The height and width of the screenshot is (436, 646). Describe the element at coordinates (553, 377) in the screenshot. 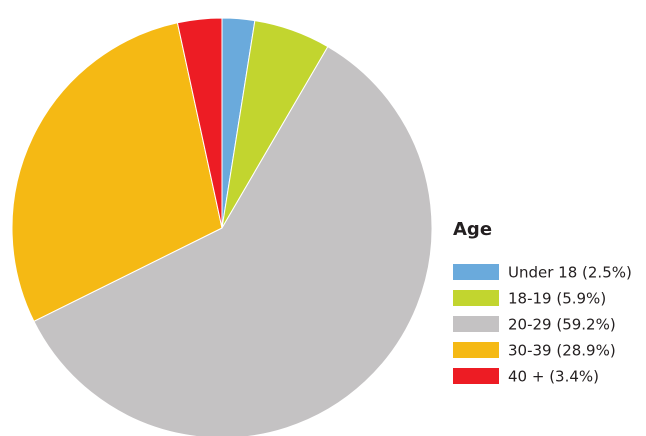

I see `legend-label: 40 + (3.4%)` at that location.